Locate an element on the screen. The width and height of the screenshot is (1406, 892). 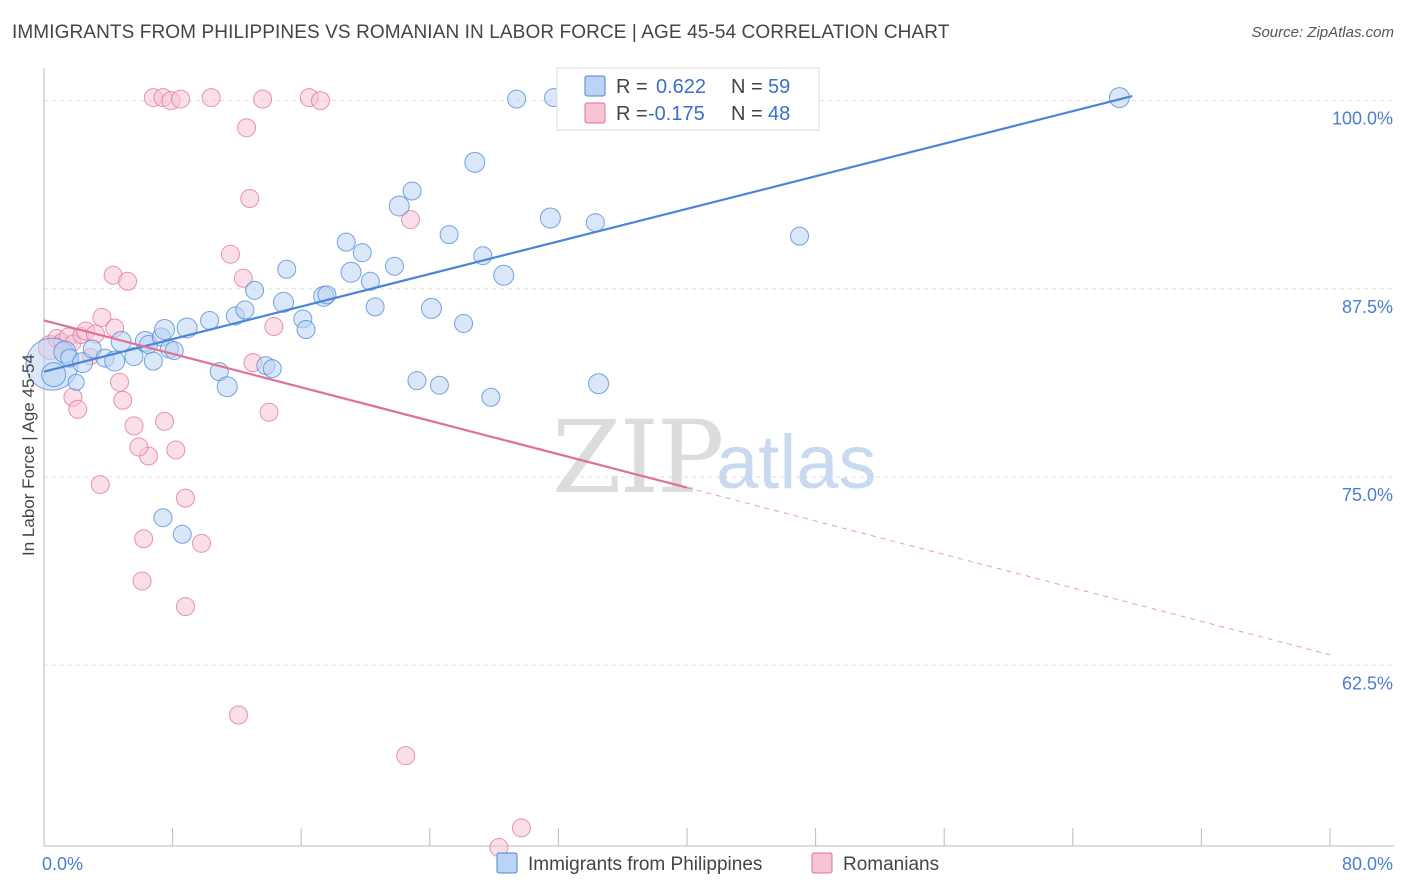
y-tick-label-1: 87.5% is located at coordinates (1367, 307).